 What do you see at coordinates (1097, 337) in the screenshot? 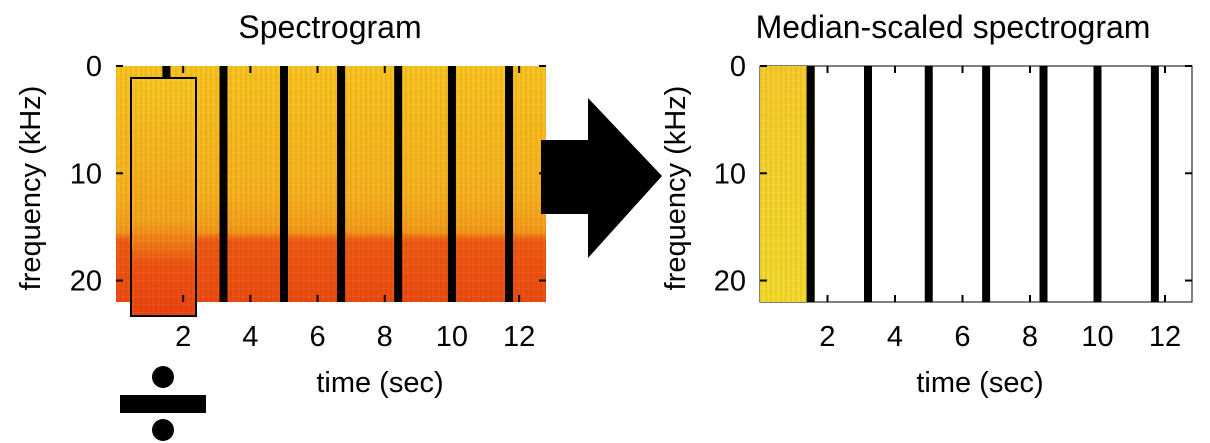
I see `right-x-tick-label-5: 10` at bounding box center [1097, 337].